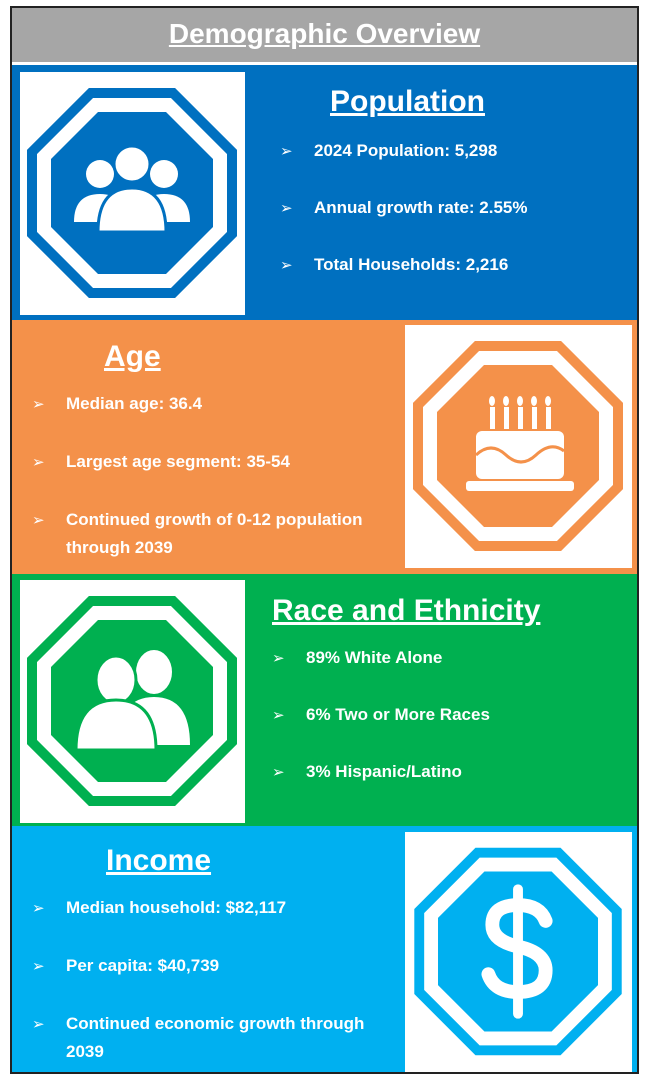  Describe the element at coordinates (202, 404) in the screenshot. I see `bullet: Median age: 36.4` at that location.